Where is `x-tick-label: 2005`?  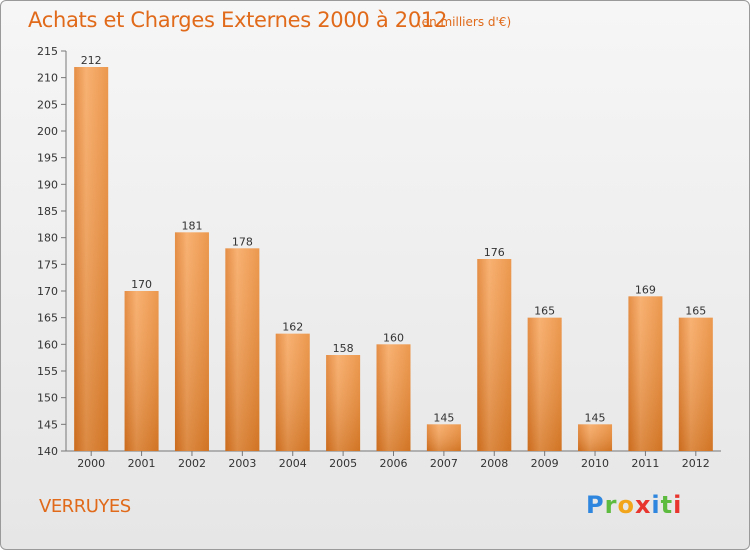 x-tick-label: 2005 is located at coordinates (343, 463).